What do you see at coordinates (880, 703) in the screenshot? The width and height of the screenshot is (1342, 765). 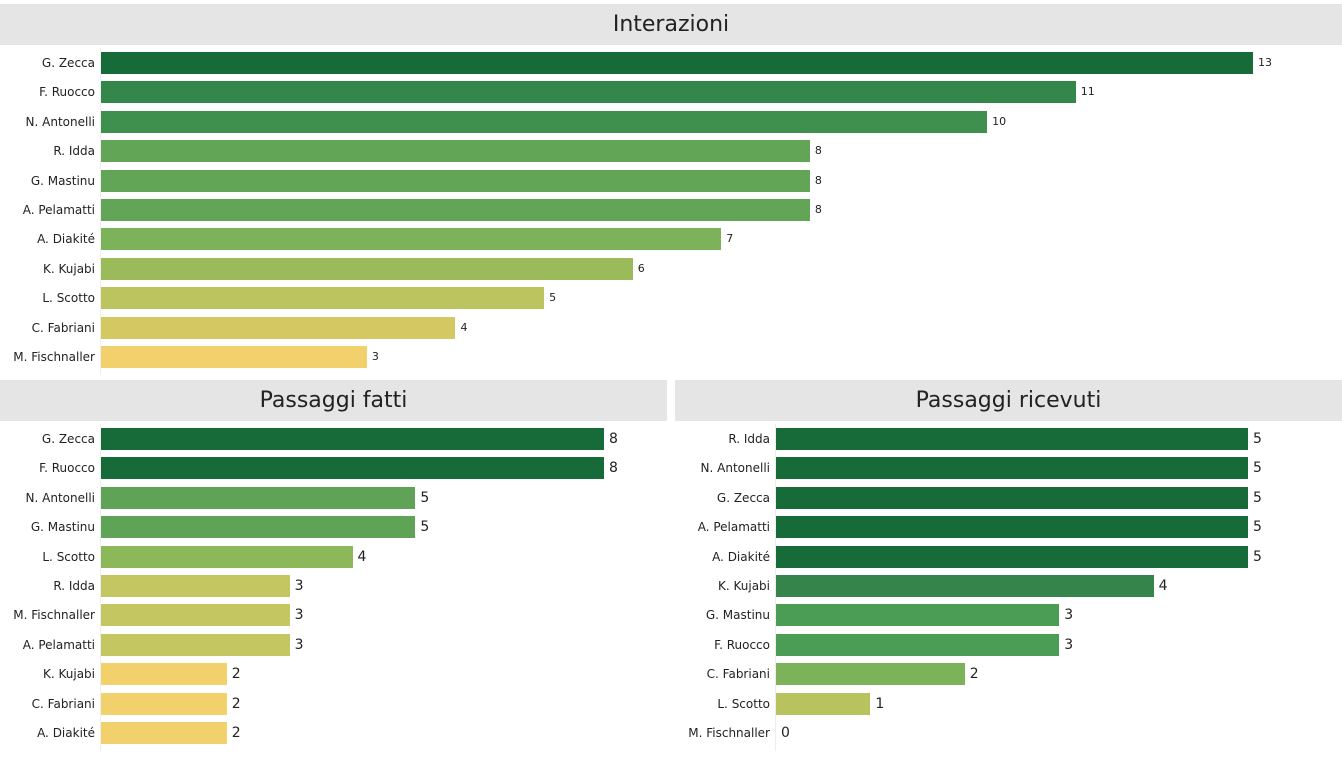 I see `value-label: 1` at bounding box center [880, 703].